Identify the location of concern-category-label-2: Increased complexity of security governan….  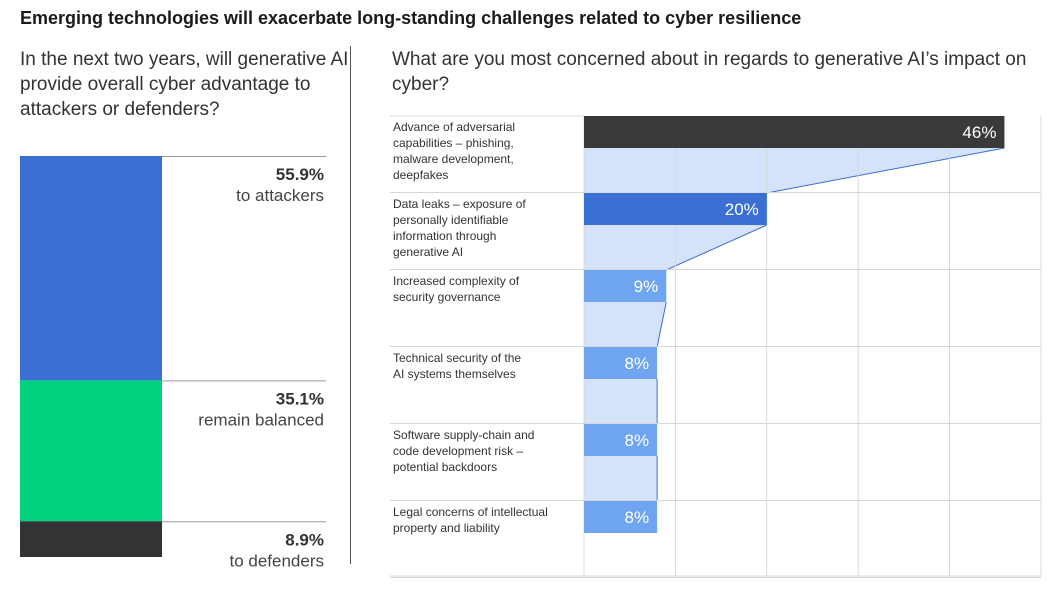
(456, 289).